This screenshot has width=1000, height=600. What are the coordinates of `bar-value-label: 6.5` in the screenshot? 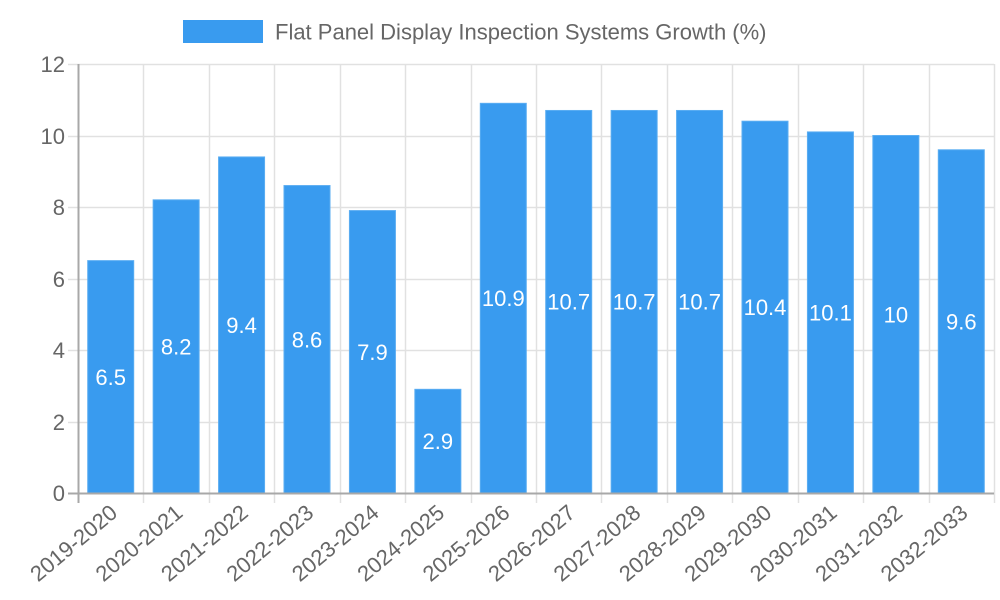 It's located at (110, 377).